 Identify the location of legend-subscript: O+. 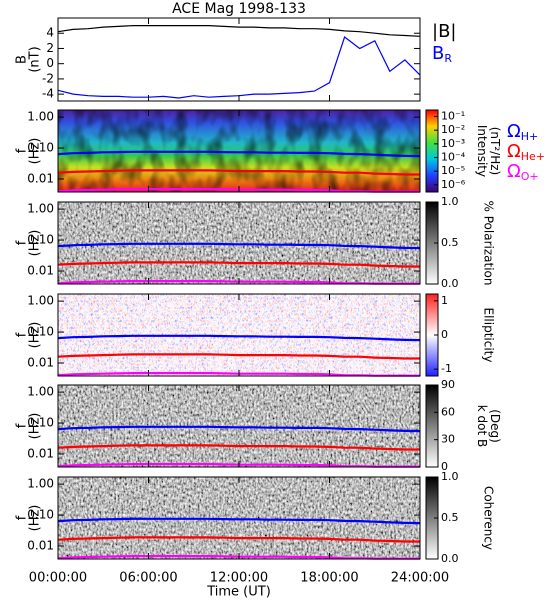
(530, 176).